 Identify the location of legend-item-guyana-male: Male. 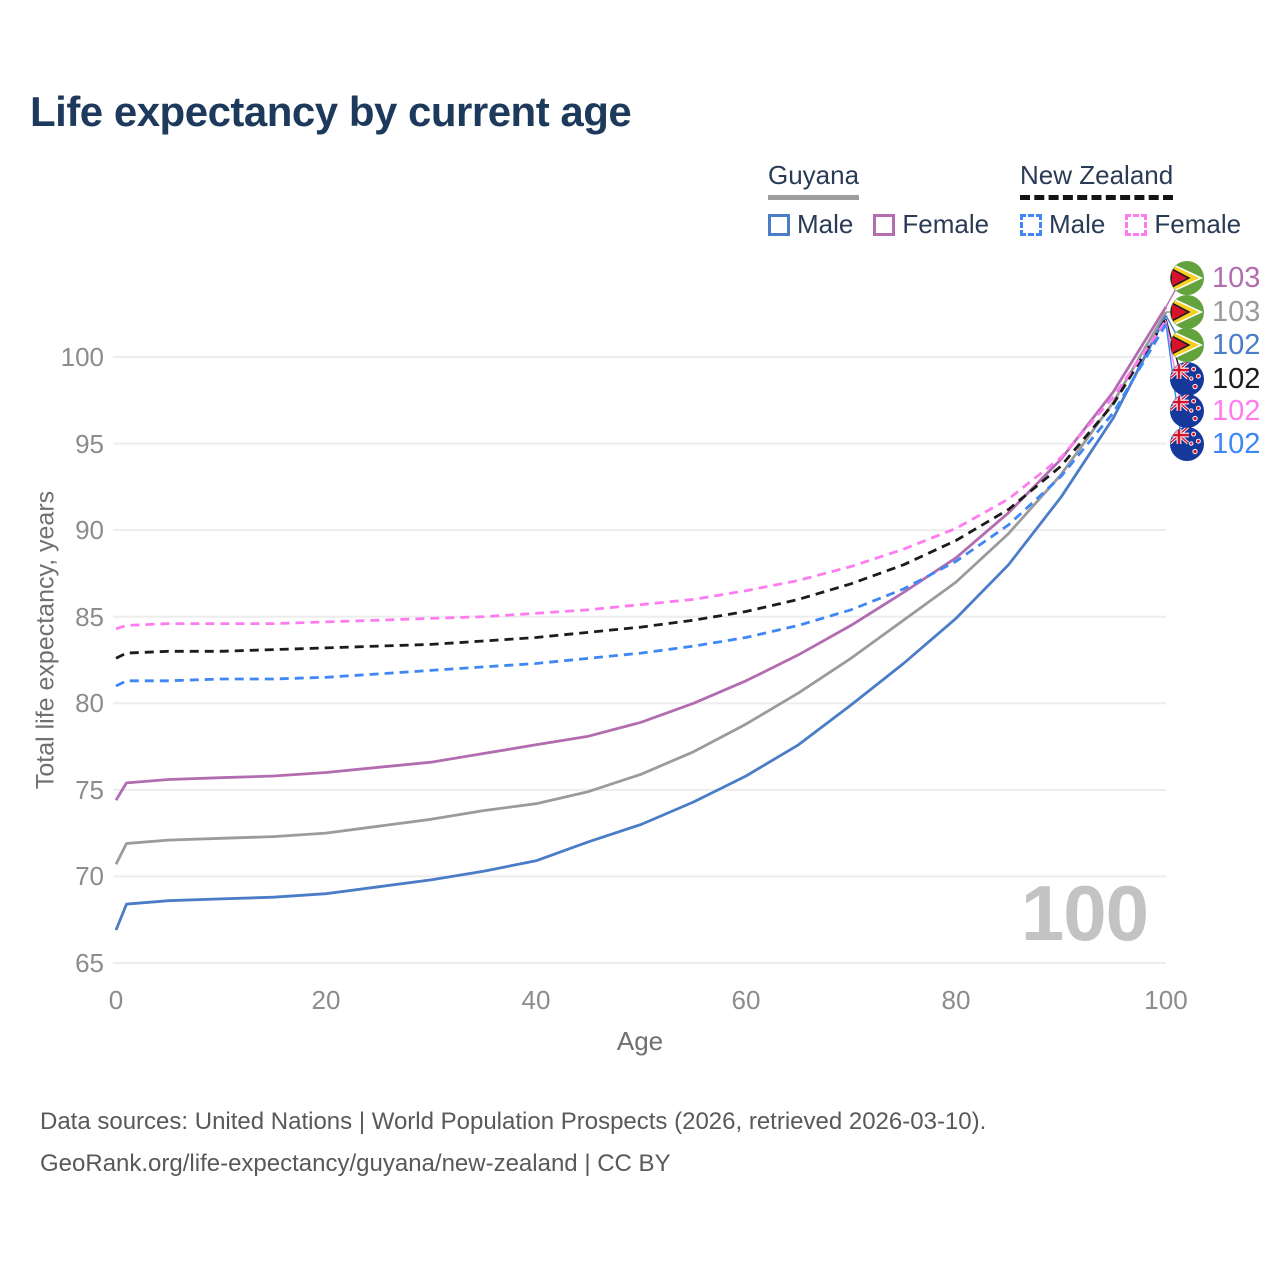
(810, 224).